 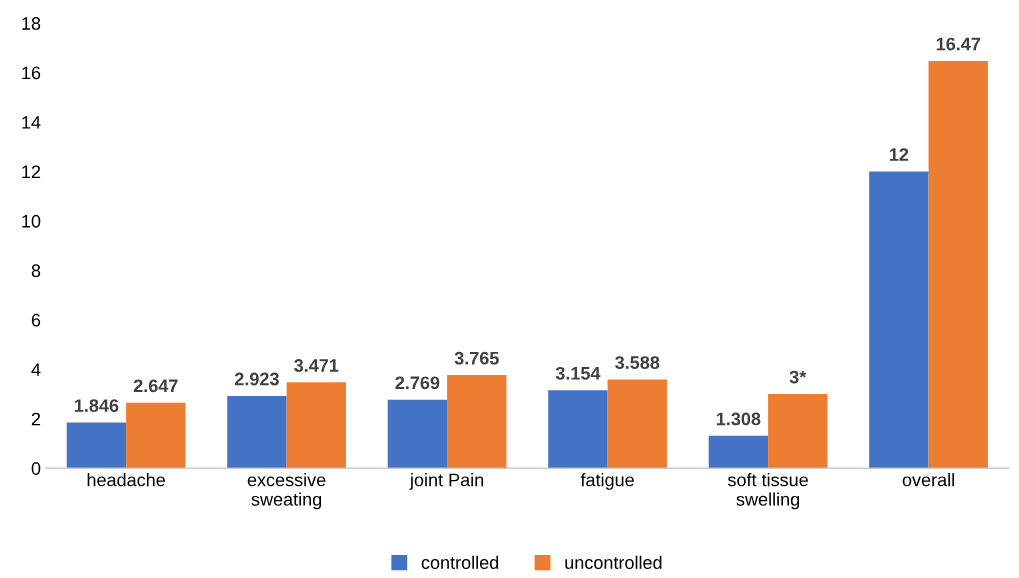 What do you see at coordinates (578, 373) in the screenshot?
I see `data-label: 3.154` at bounding box center [578, 373].